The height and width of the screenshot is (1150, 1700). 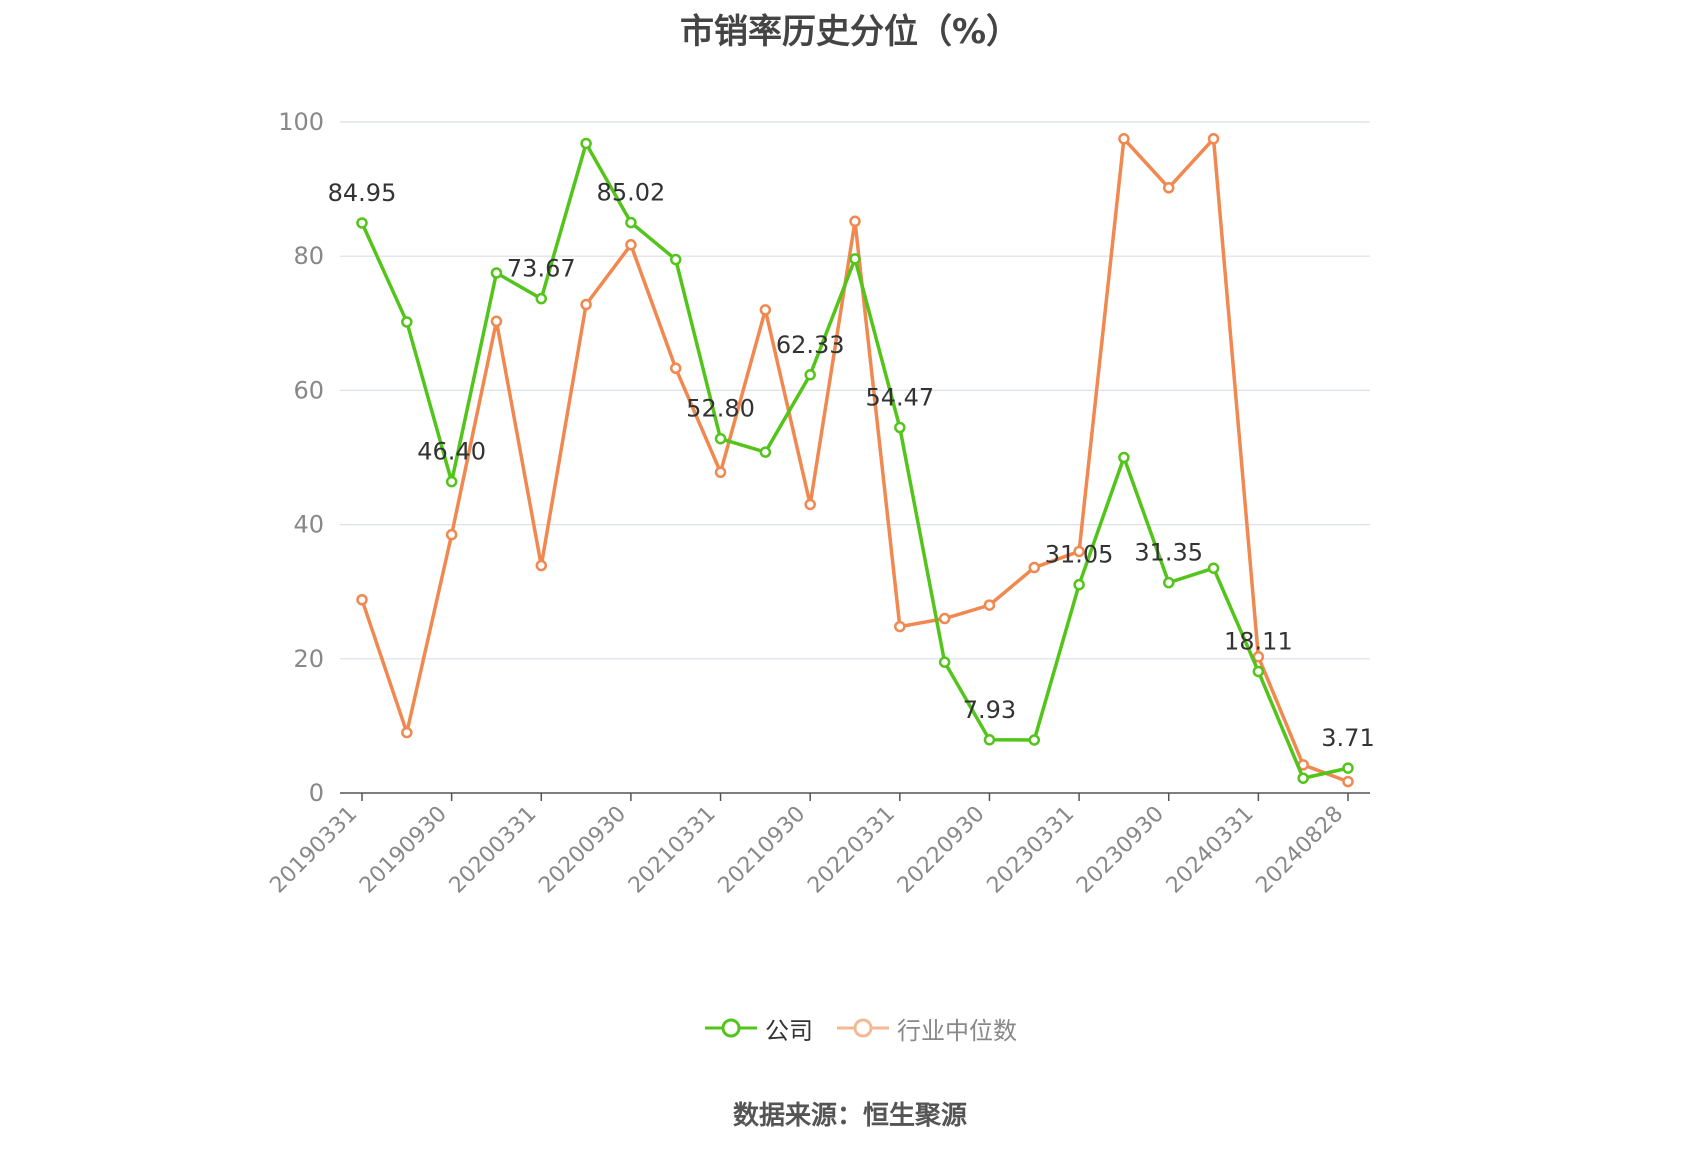 What do you see at coordinates (863, 1028) in the screenshot?
I see `legend-industry-icon` at bounding box center [863, 1028].